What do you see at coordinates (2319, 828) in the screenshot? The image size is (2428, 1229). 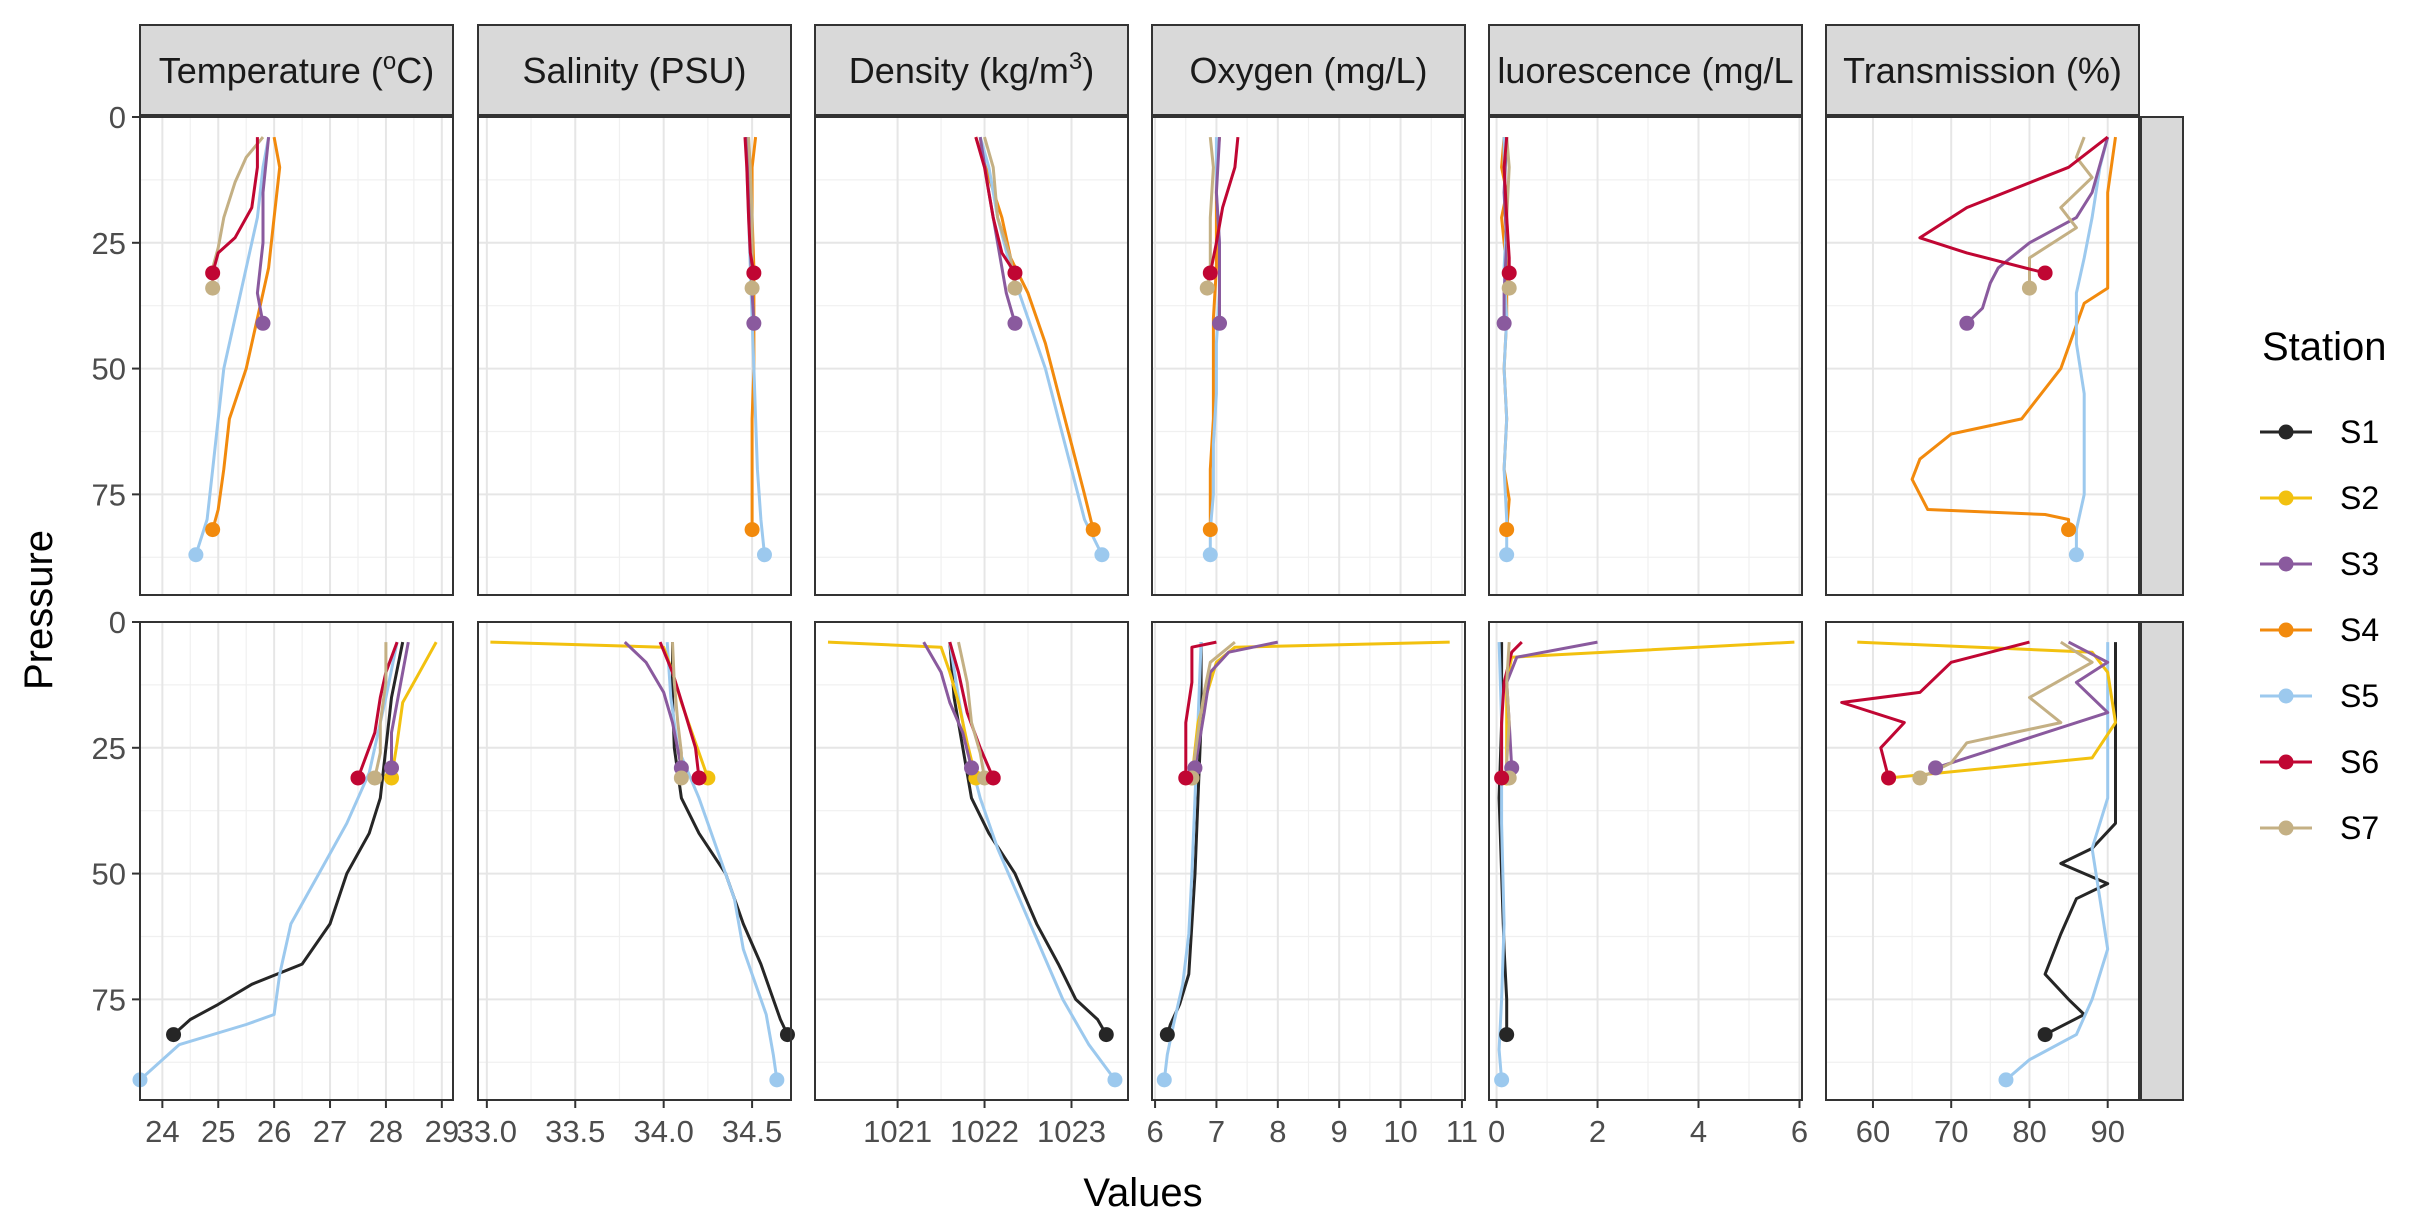 I see `legend-item-s7: S7` at bounding box center [2319, 828].